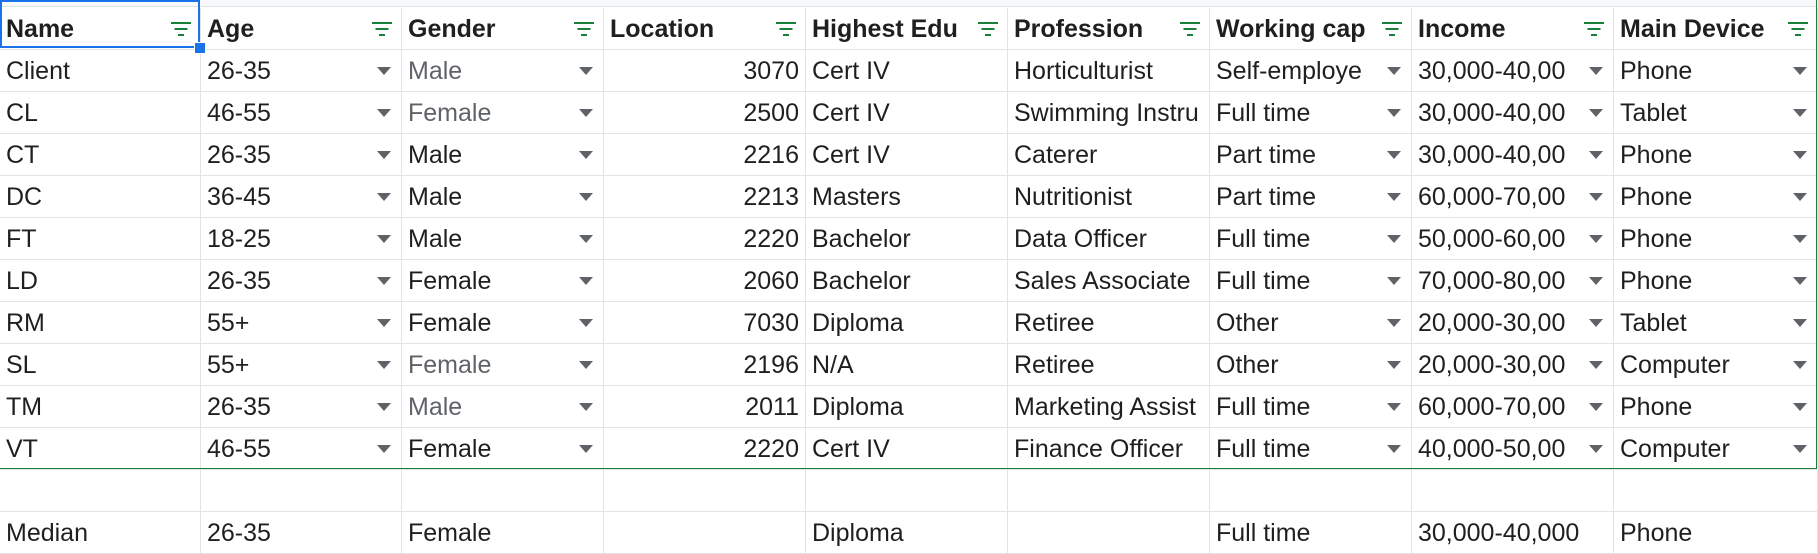  What do you see at coordinates (1109, 239) in the screenshot?
I see `cell-profession: Data Officer` at bounding box center [1109, 239].